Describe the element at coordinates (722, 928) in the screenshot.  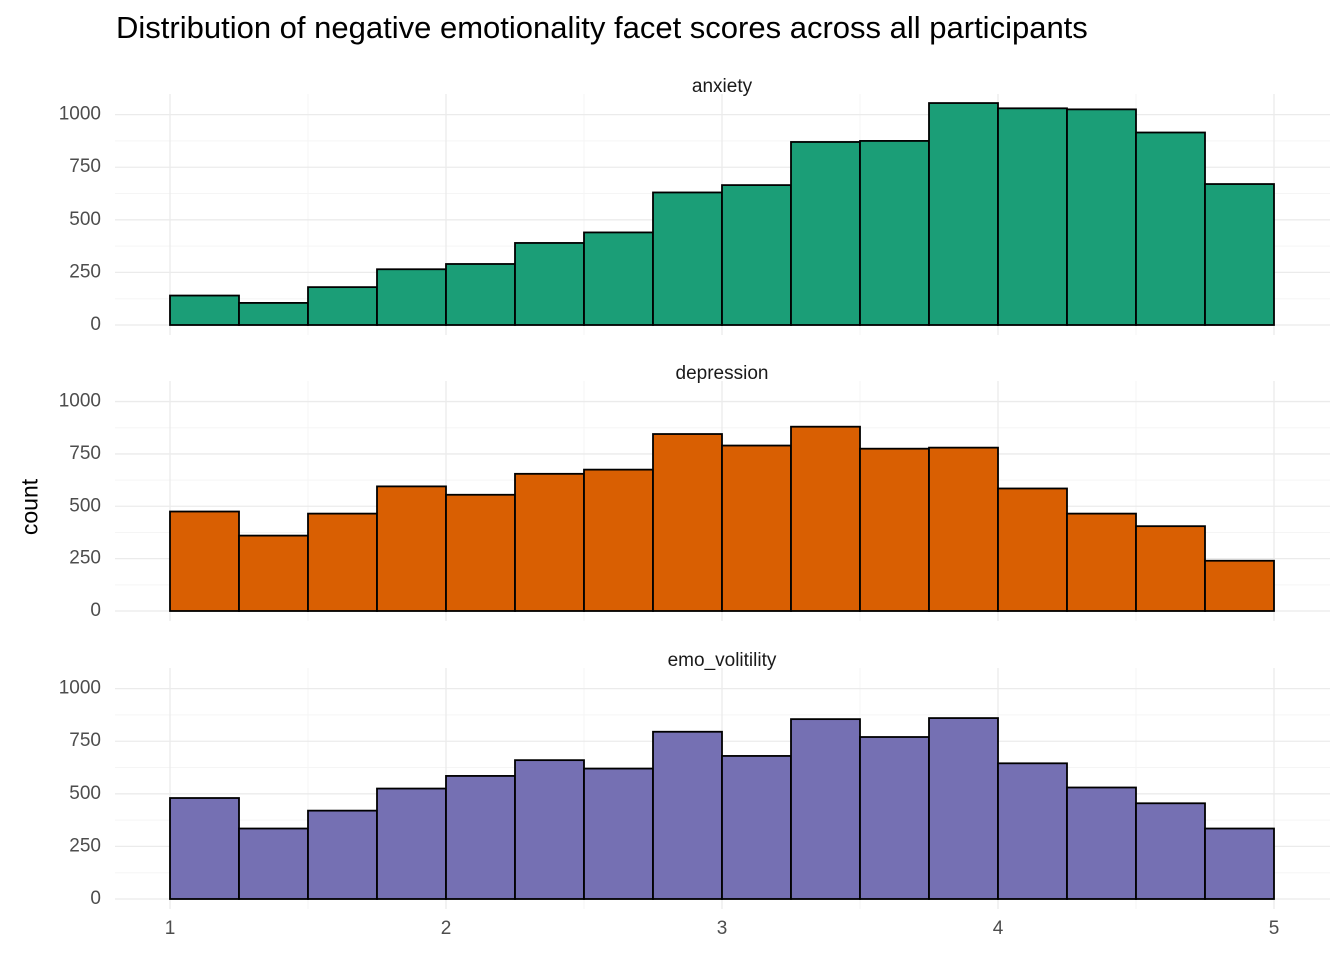
I see `x-tick-label: 3` at that location.